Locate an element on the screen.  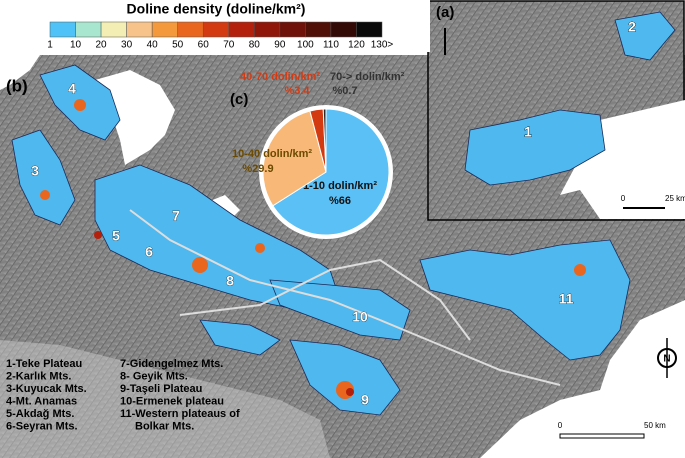
color-tick-label: 110 is located at coordinates (331, 45).